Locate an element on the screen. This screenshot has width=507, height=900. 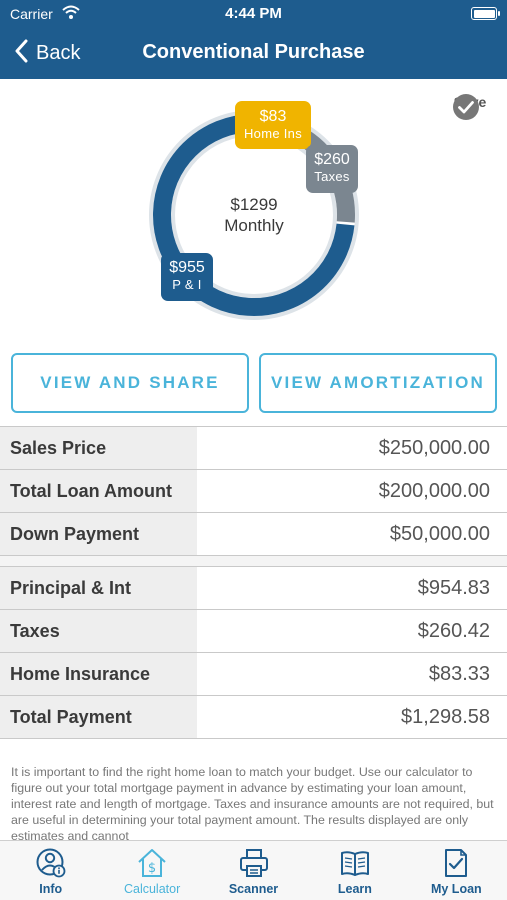
wifi-icon is located at coordinates (71, 14).